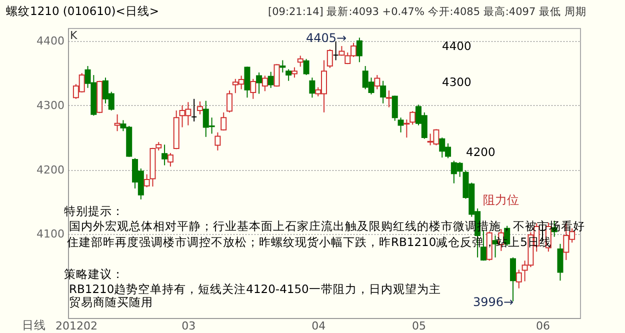 This screenshot has height=333, width=625. I want to click on chart-subtitle: [09:21:14] 最新:4093 +0.47% 今开:4085 最高:4097 最低 周期, so click(427, 11).